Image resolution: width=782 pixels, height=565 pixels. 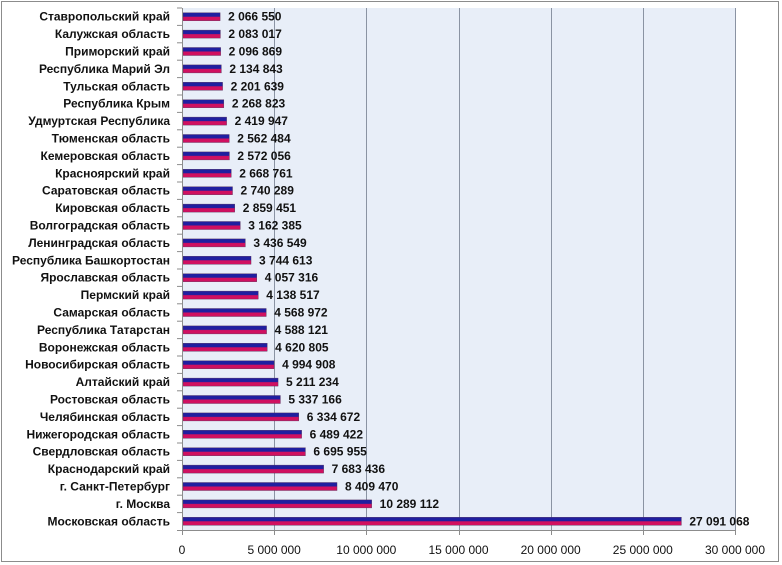 I want to click on data-label: 3 162 385, so click(x=275, y=226).